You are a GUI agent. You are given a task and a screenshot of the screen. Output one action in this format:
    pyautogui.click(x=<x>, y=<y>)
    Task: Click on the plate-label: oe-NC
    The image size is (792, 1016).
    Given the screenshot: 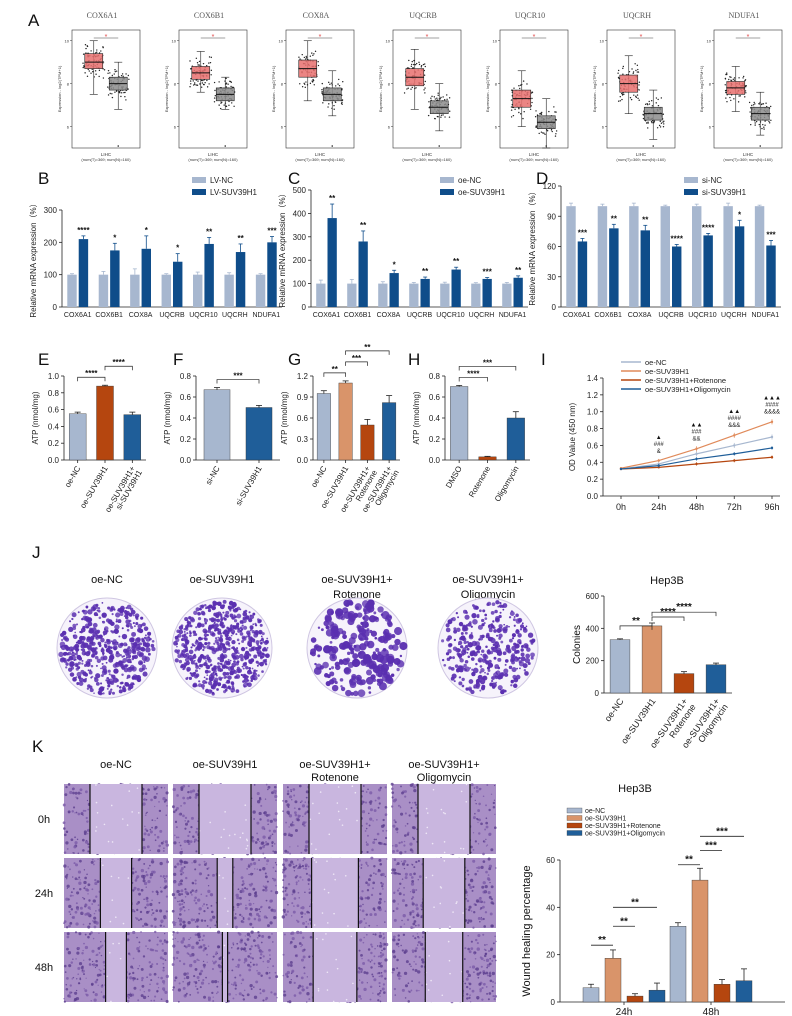 What is the action you would take?
    pyautogui.click(x=107, y=580)
    